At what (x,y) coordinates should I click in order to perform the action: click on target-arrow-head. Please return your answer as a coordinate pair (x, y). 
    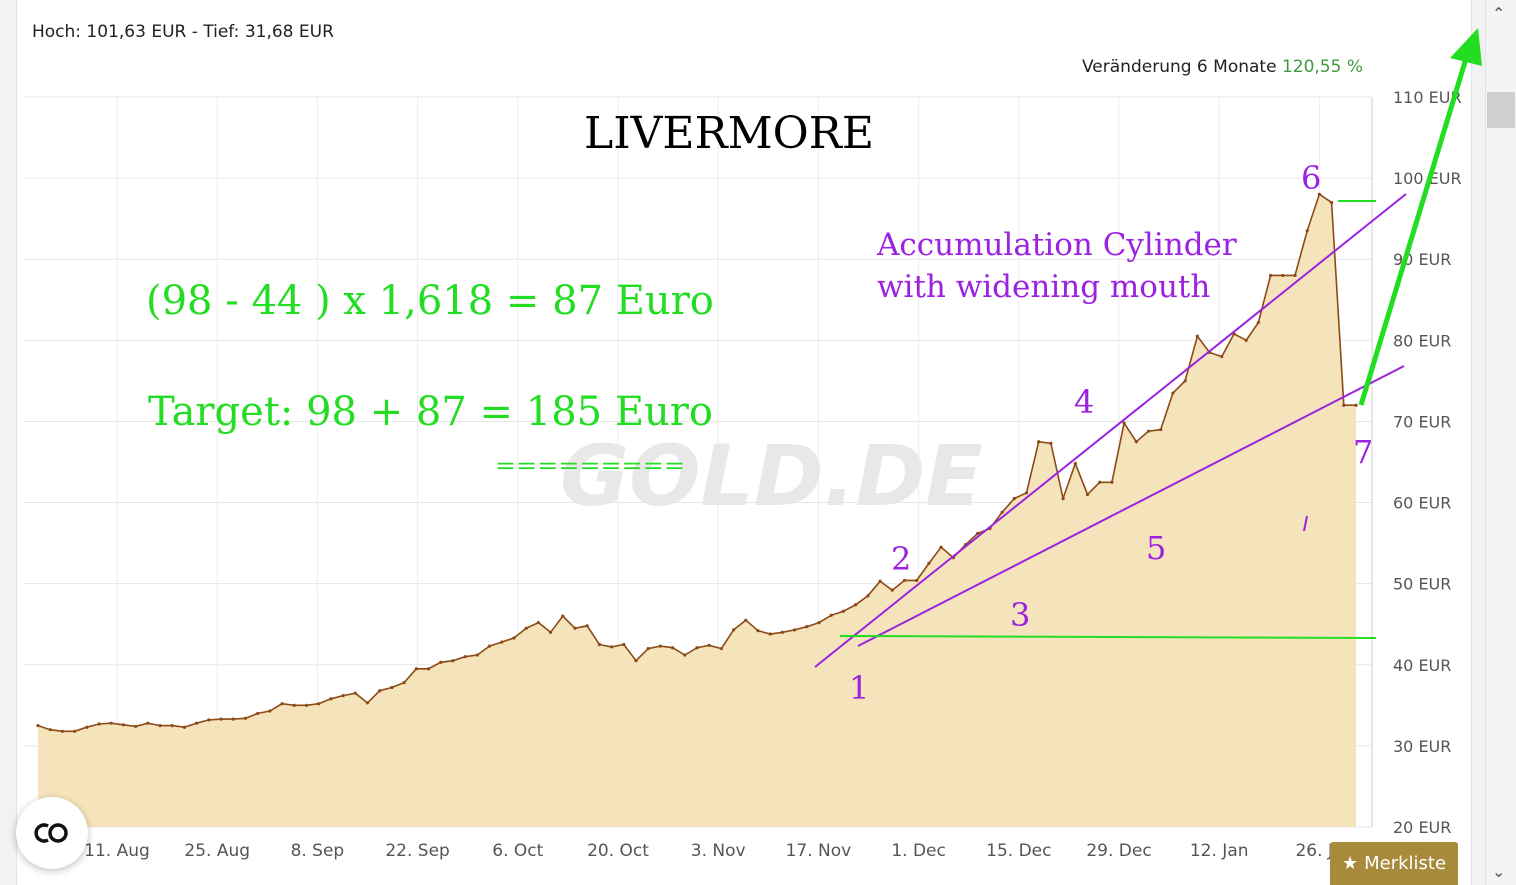
    Looking at the image, I should click on (1466, 47).